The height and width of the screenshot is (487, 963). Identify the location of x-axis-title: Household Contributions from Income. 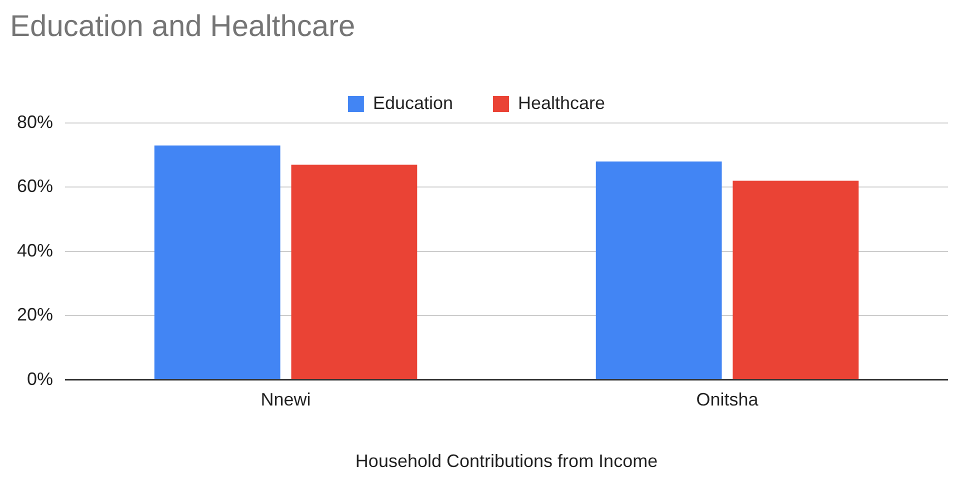
(506, 461).